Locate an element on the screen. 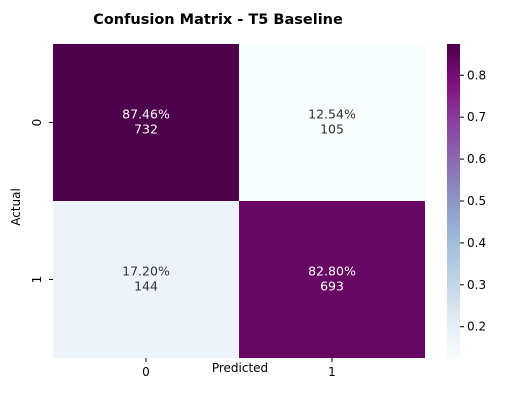 The image size is (505, 418). colorbar-tick-label-3: 0.5 is located at coordinates (476, 201).